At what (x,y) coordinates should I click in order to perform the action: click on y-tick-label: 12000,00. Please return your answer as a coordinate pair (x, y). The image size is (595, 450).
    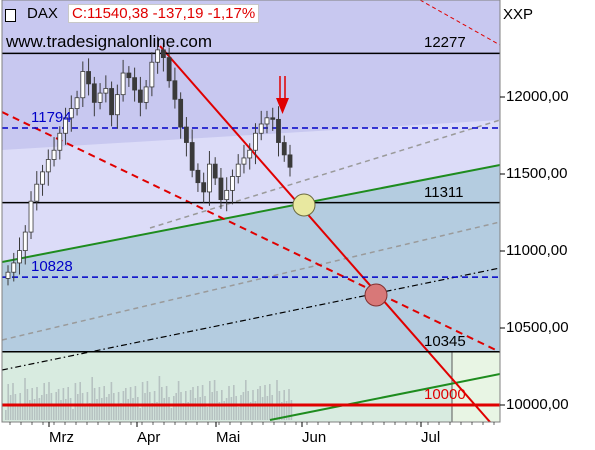
    Looking at the image, I should click on (537, 96).